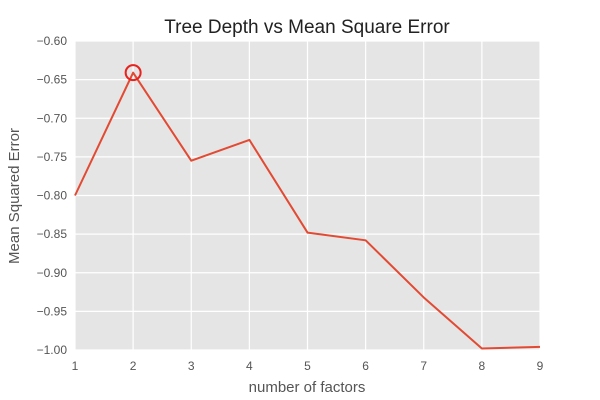  What do you see at coordinates (52, 157) in the screenshot?
I see `y-tick-label: −0.75` at bounding box center [52, 157].